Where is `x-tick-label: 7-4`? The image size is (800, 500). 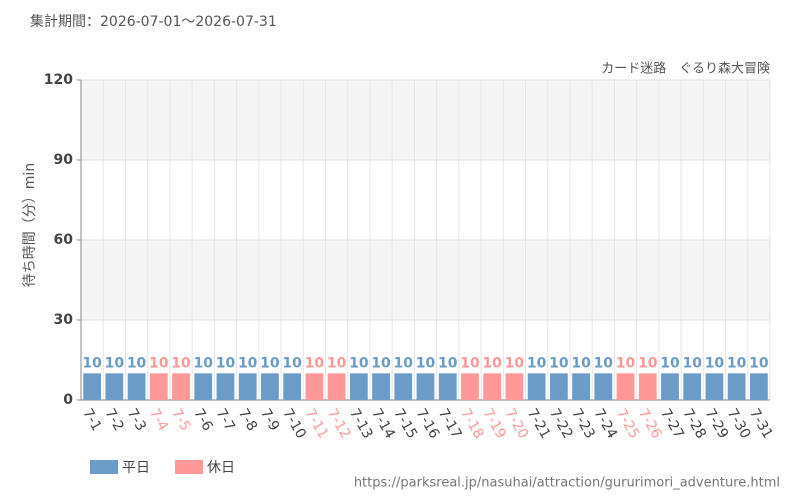
x-tick-label: 7-4 is located at coordinates (158, 420).